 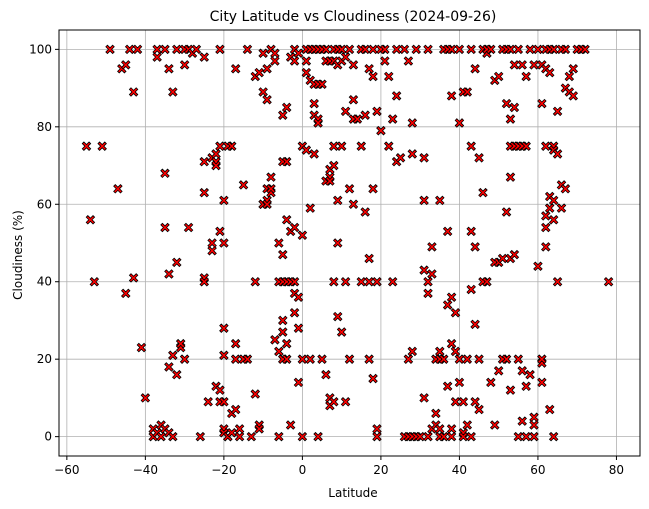 What do you see at coordinates (145, 470) in the screenshot?
I see `x-tick-label: −40` at bounding box center [145, 470].